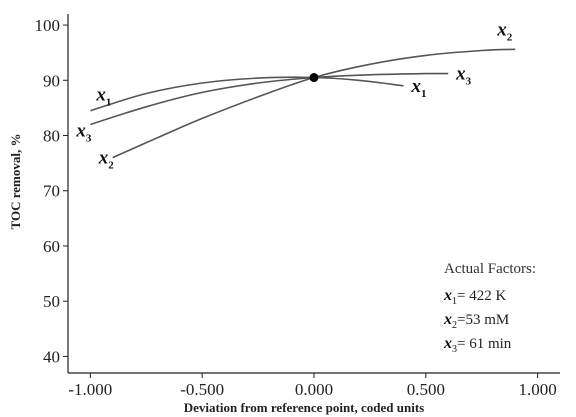  I want to click on y-tick-label: 90, so click(51, 80).